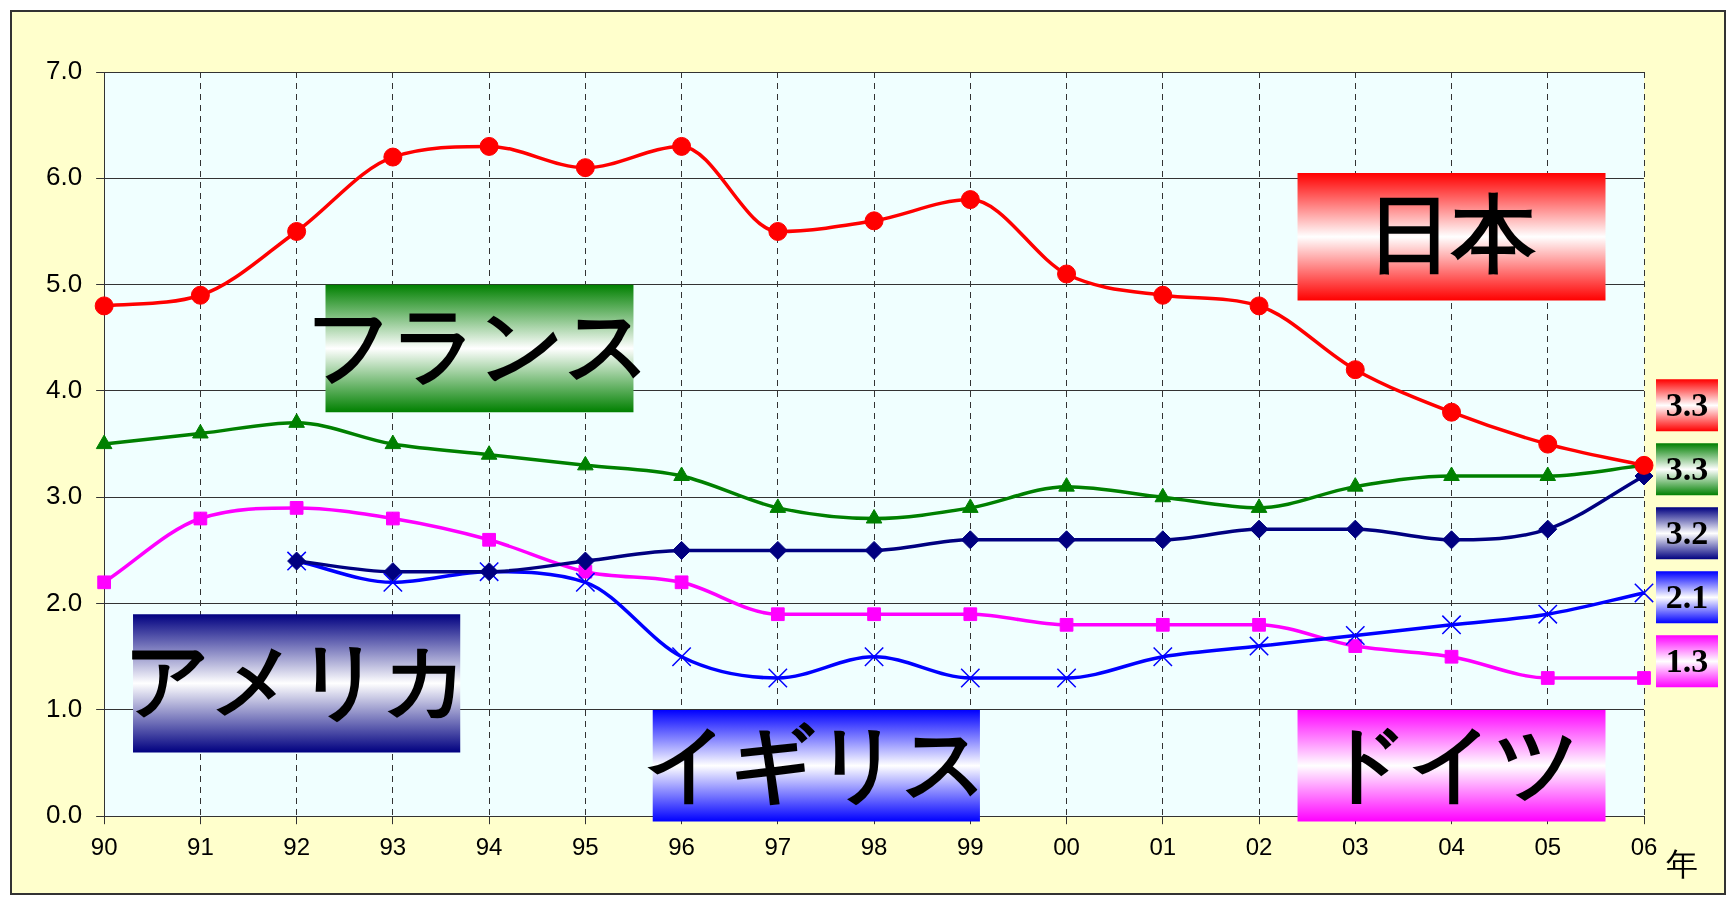  Describe the element at coordinates (64, 708) in the screenshot. I see `y-tick-label: 1.0` at that location.